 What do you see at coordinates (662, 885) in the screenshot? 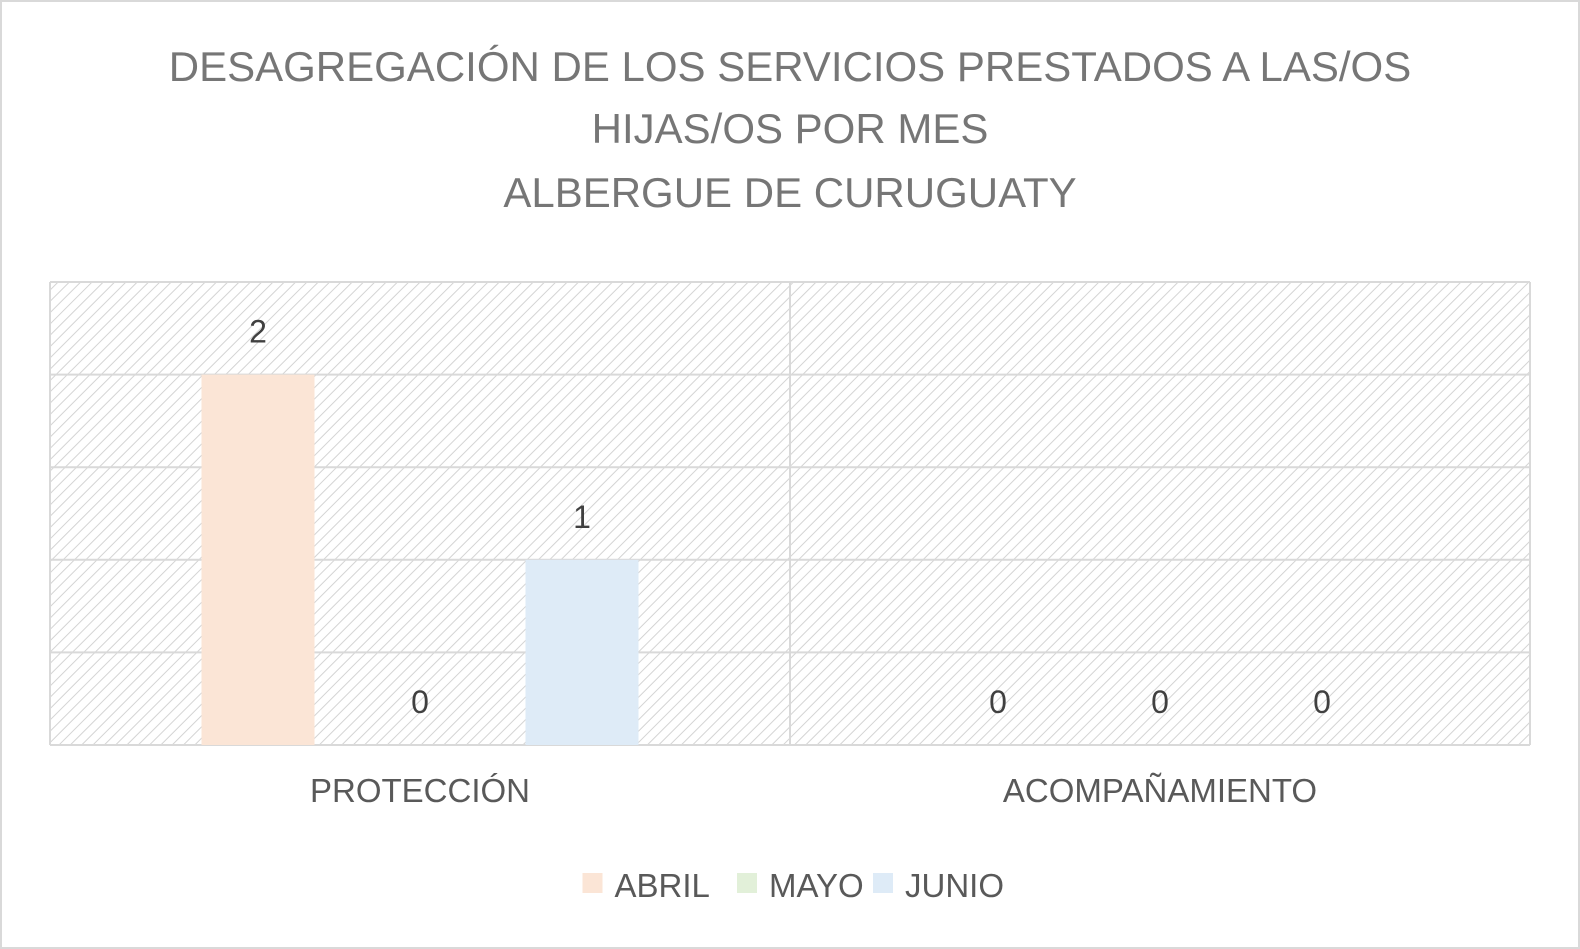
I see `legend-label-abril: ABRIL` at bounding box center [662, 885].